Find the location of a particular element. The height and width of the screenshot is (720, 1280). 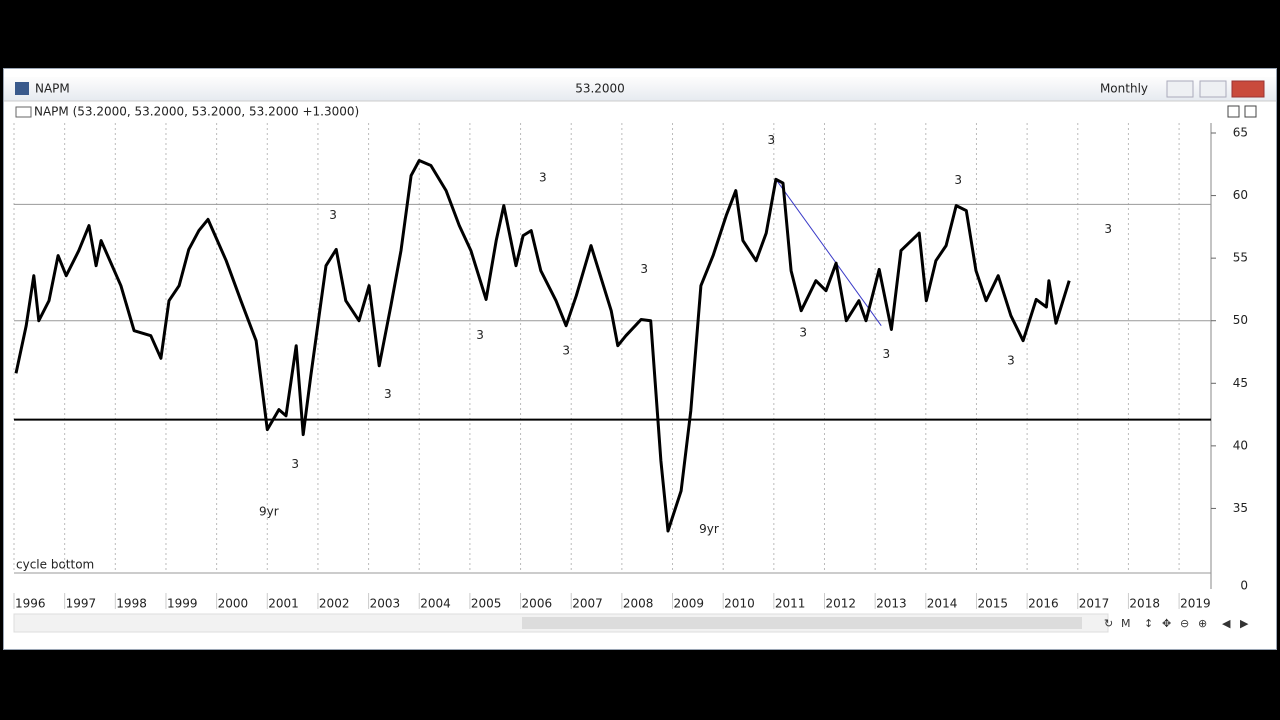

x-tick-label: 1998 is located at coordinates (131, 604).